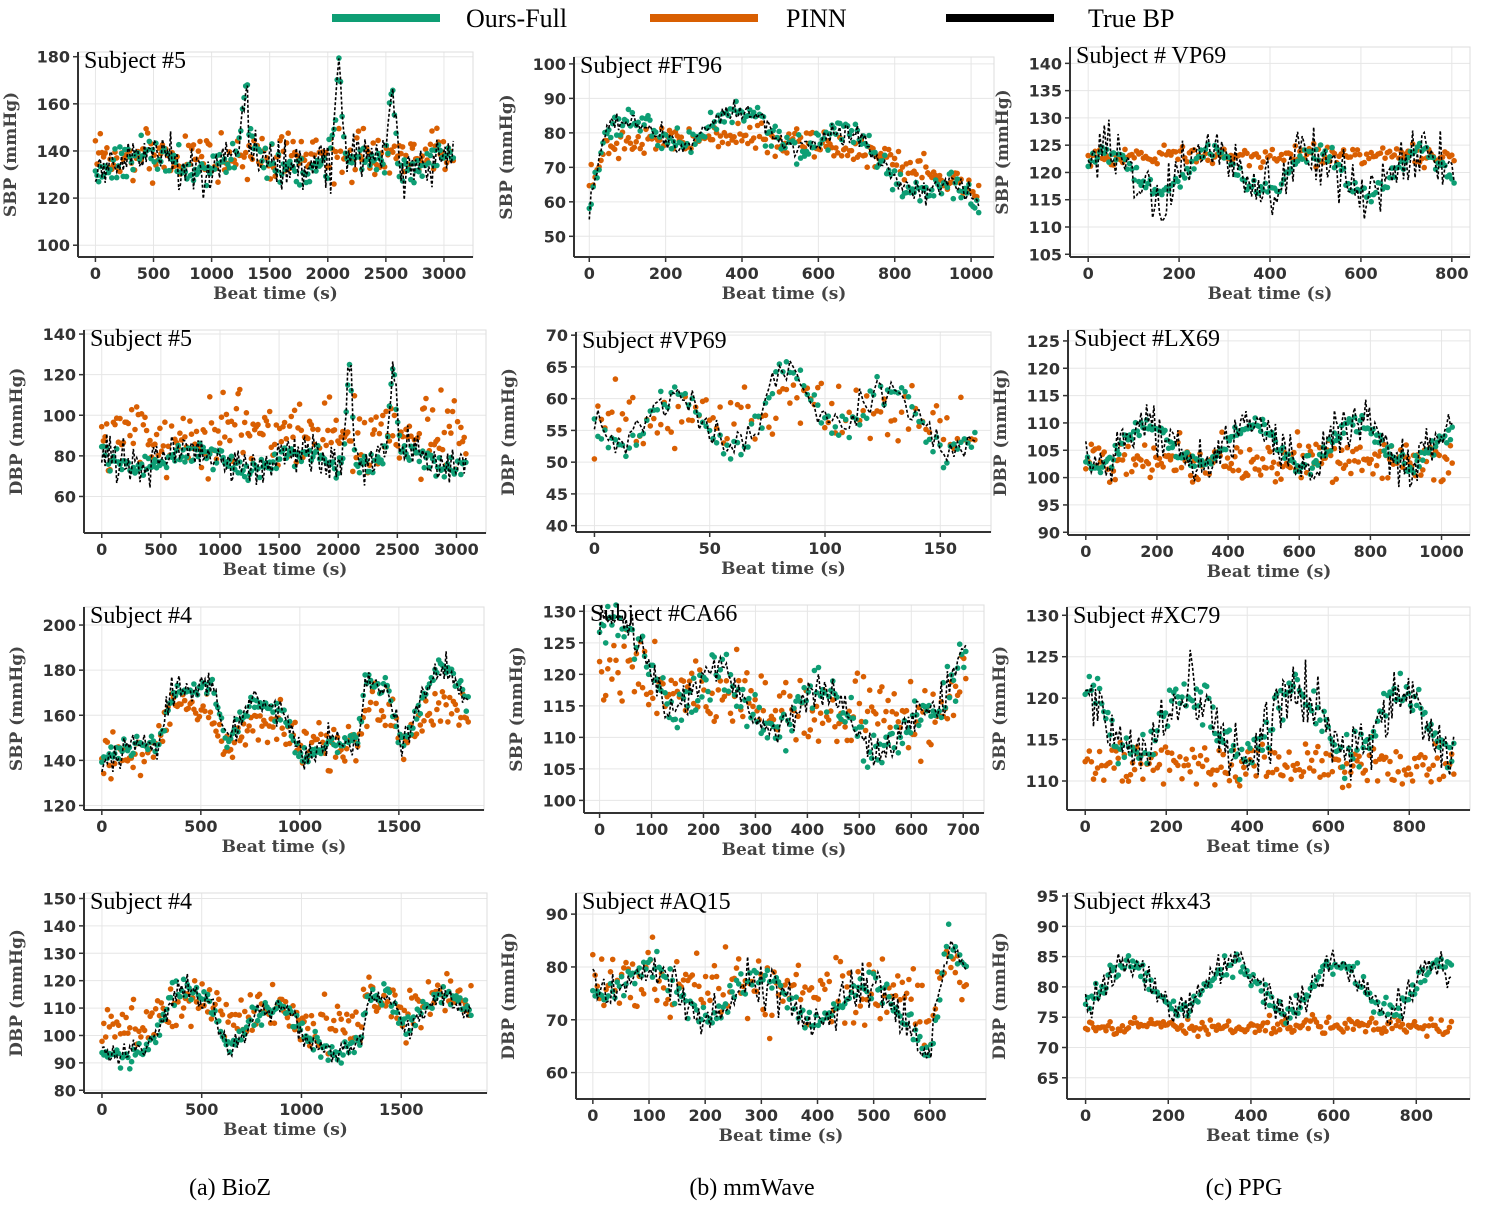 The image size is (1495, 1219). Describe the element at coordinates (1049, 505) in the screenshot. I see `y-tick-label: 95` at that location.